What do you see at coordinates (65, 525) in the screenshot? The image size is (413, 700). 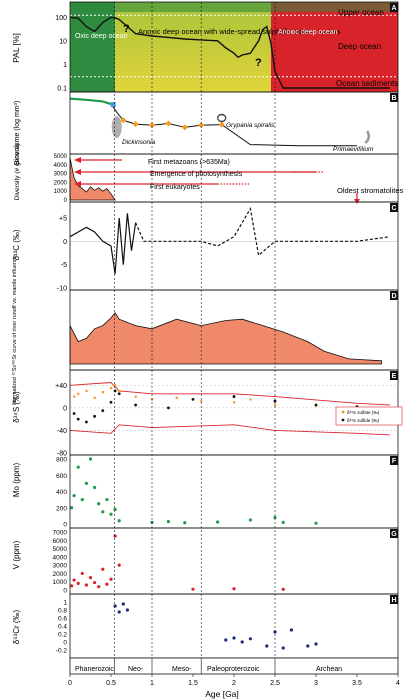 I see `ytick-scatter: 0` at bounding box center [65, 525].